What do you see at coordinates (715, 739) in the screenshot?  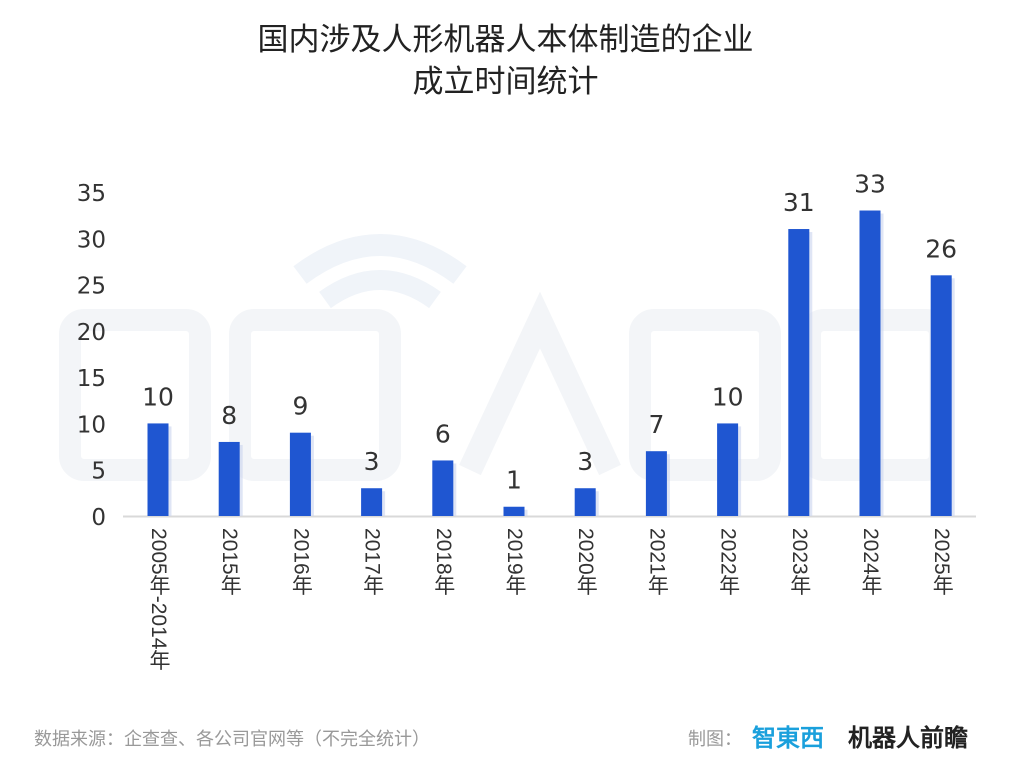 I see `made-by-label: 制图：` at bounding box center [715, 739].